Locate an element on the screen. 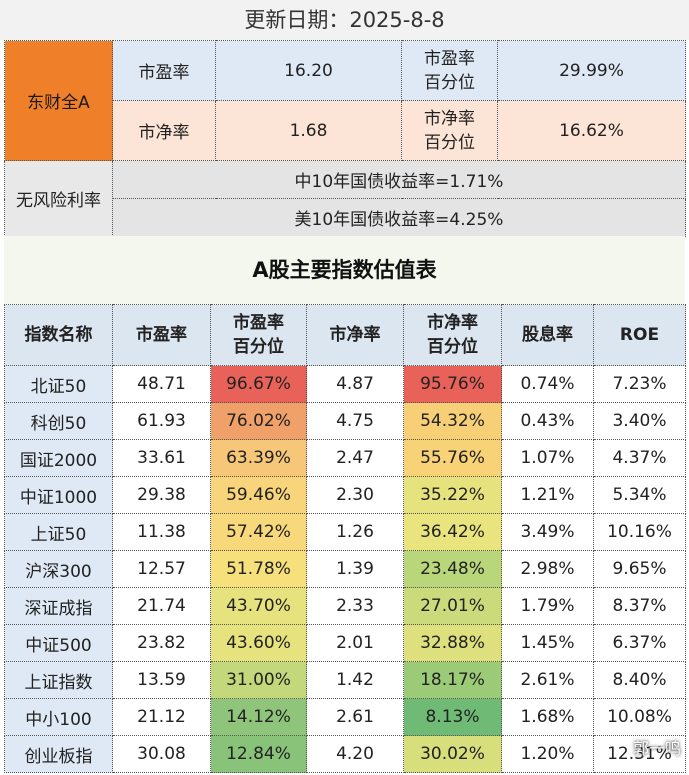 The width and height of the screenshot is (689, 775). table-row: 国证2000 33.61 63.39% 2.47 55.76% 1.07% 4.37% is located at coordinates (345, 458).